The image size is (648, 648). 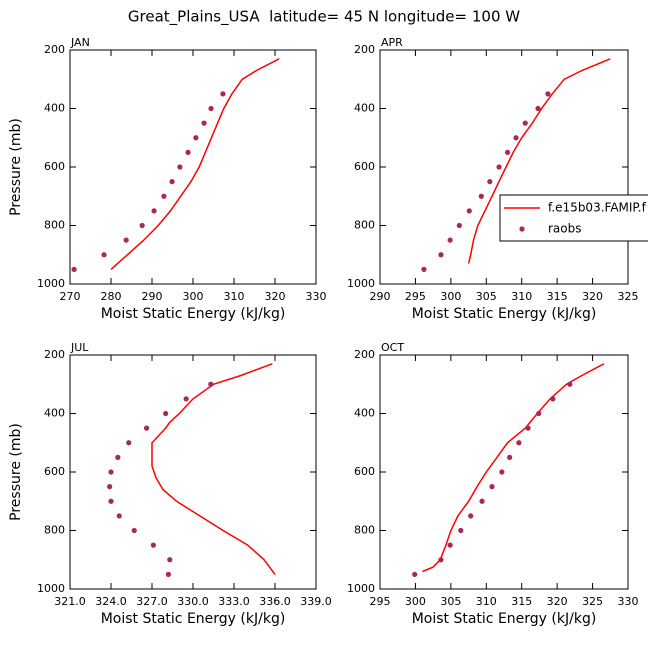 What do you see at coordinates (364, 530) in the screenshot?
I see `y-tick-label: 800` at bounding box center [364, 530].